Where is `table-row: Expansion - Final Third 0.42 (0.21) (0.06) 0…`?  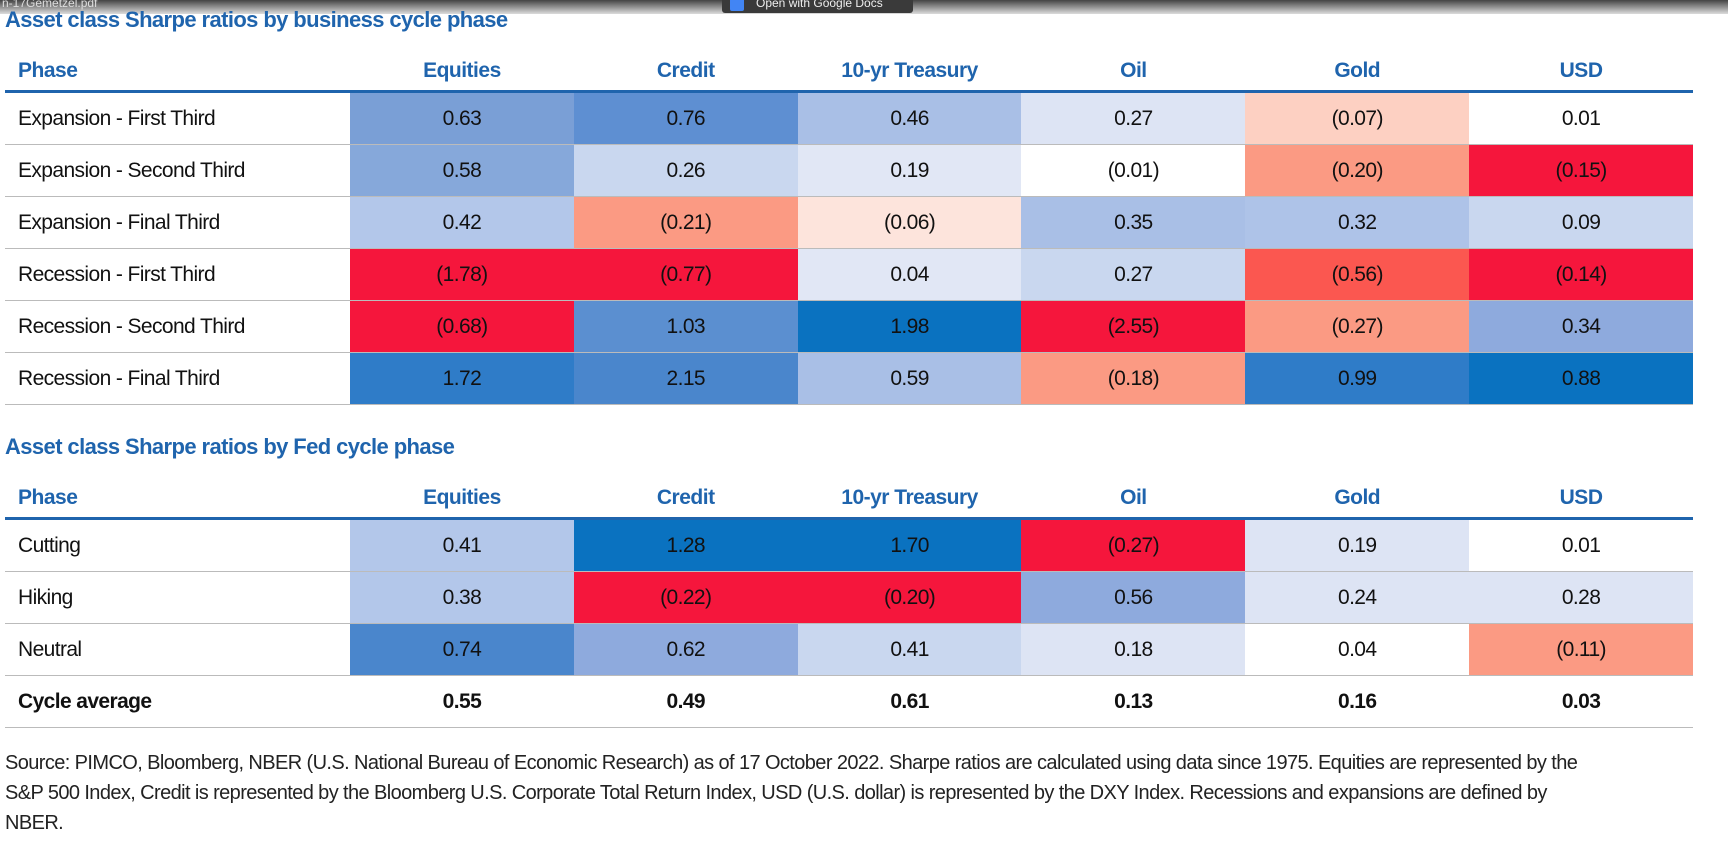
table-row: Expansion - Final Third 0.42 (0.21) (0.06) 0… is located at coordinates (849, 222).